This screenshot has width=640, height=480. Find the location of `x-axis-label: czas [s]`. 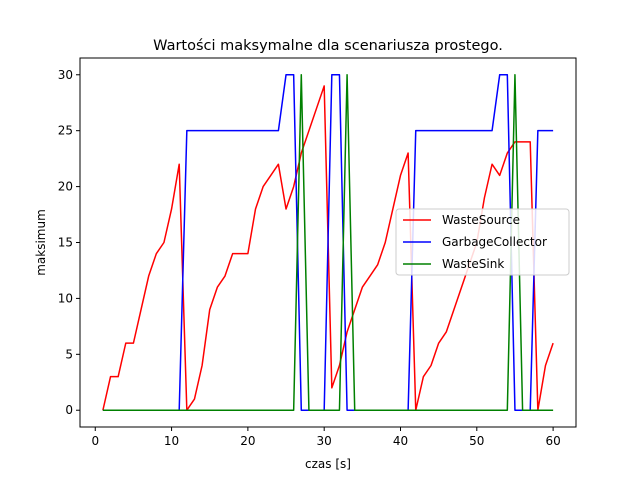

x-axis-label: czas [s] is located at coordinates (328, 464).